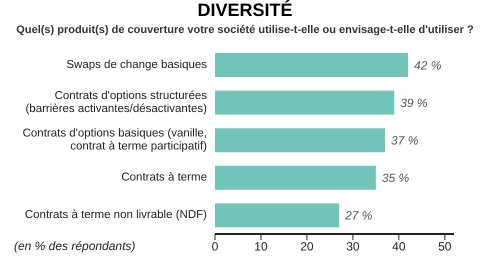  I want to click on x-tick-label: 10, so click(261, 247).